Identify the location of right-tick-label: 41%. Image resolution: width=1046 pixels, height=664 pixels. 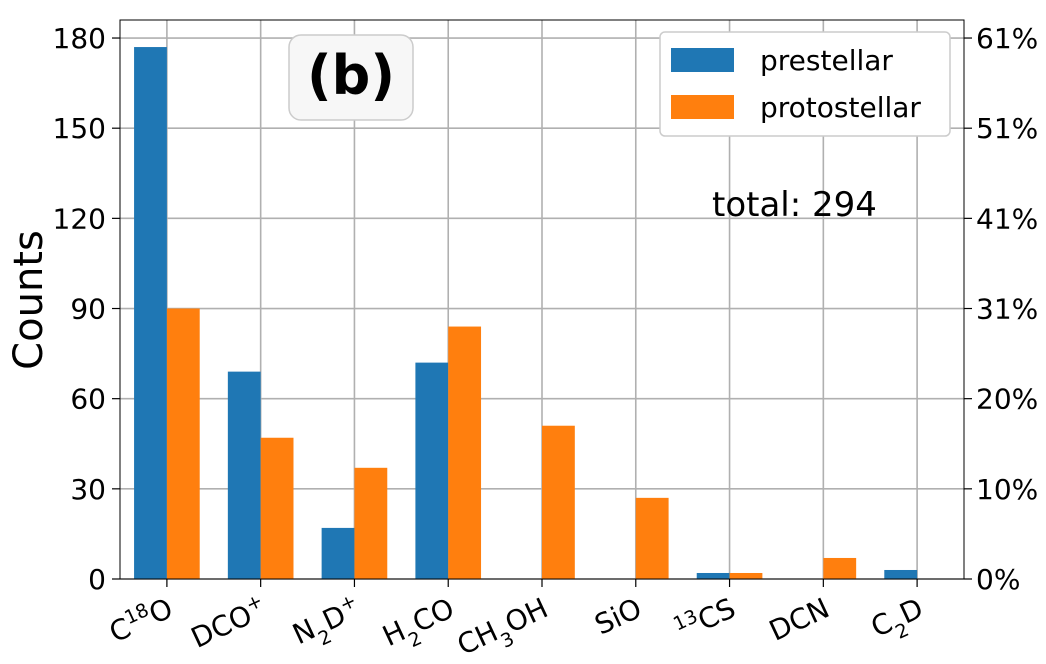
(1007, 218).